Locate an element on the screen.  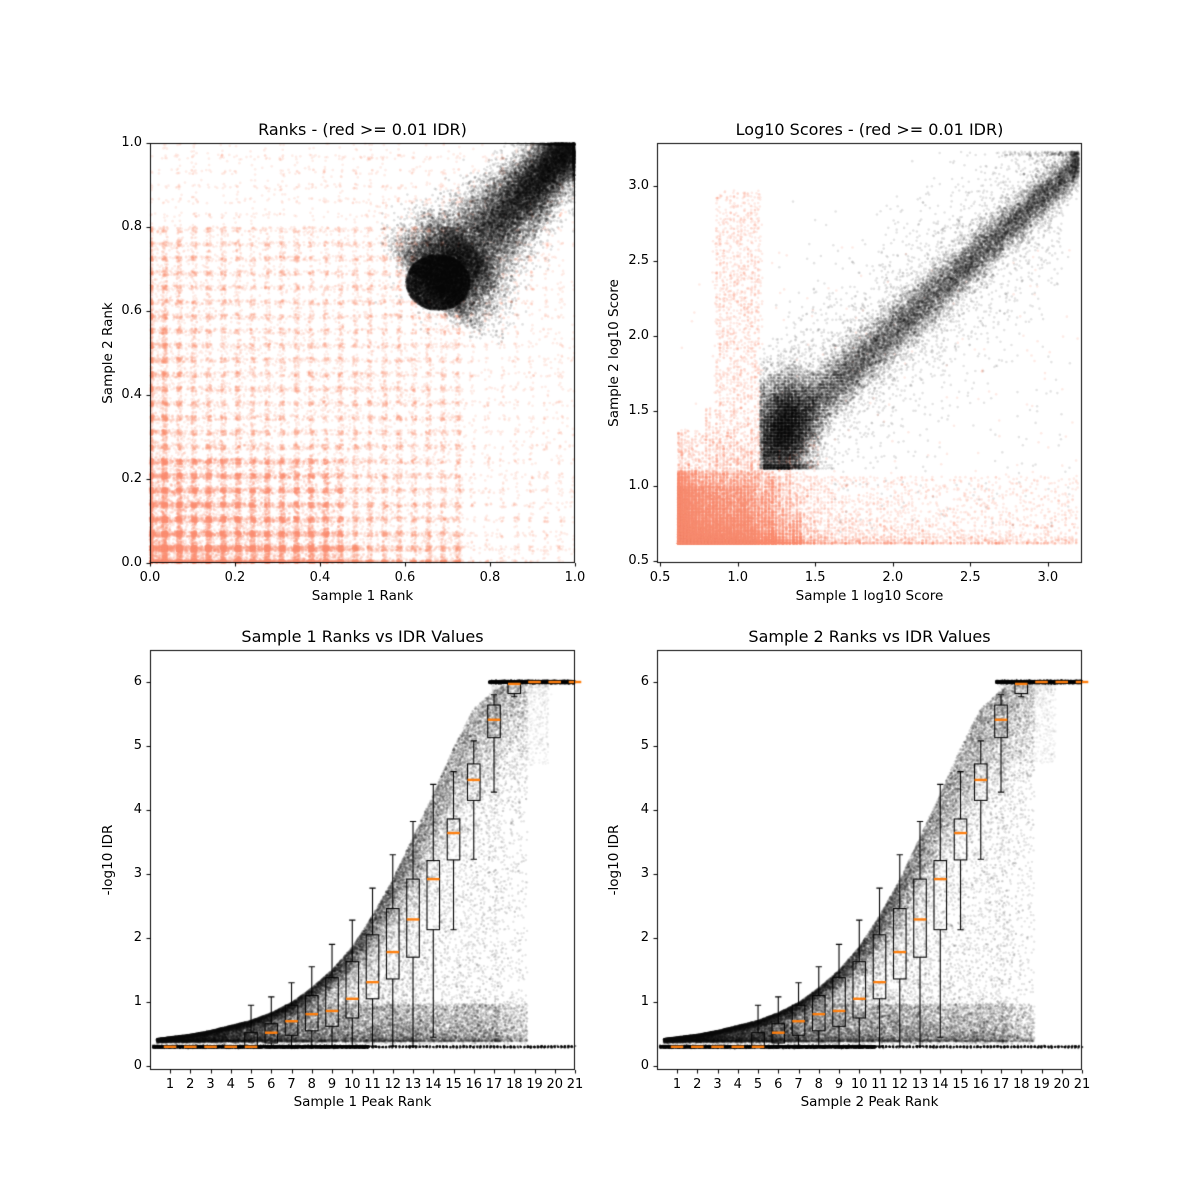
y-tick-label: 2.5 is located at coordinates (638, 261).